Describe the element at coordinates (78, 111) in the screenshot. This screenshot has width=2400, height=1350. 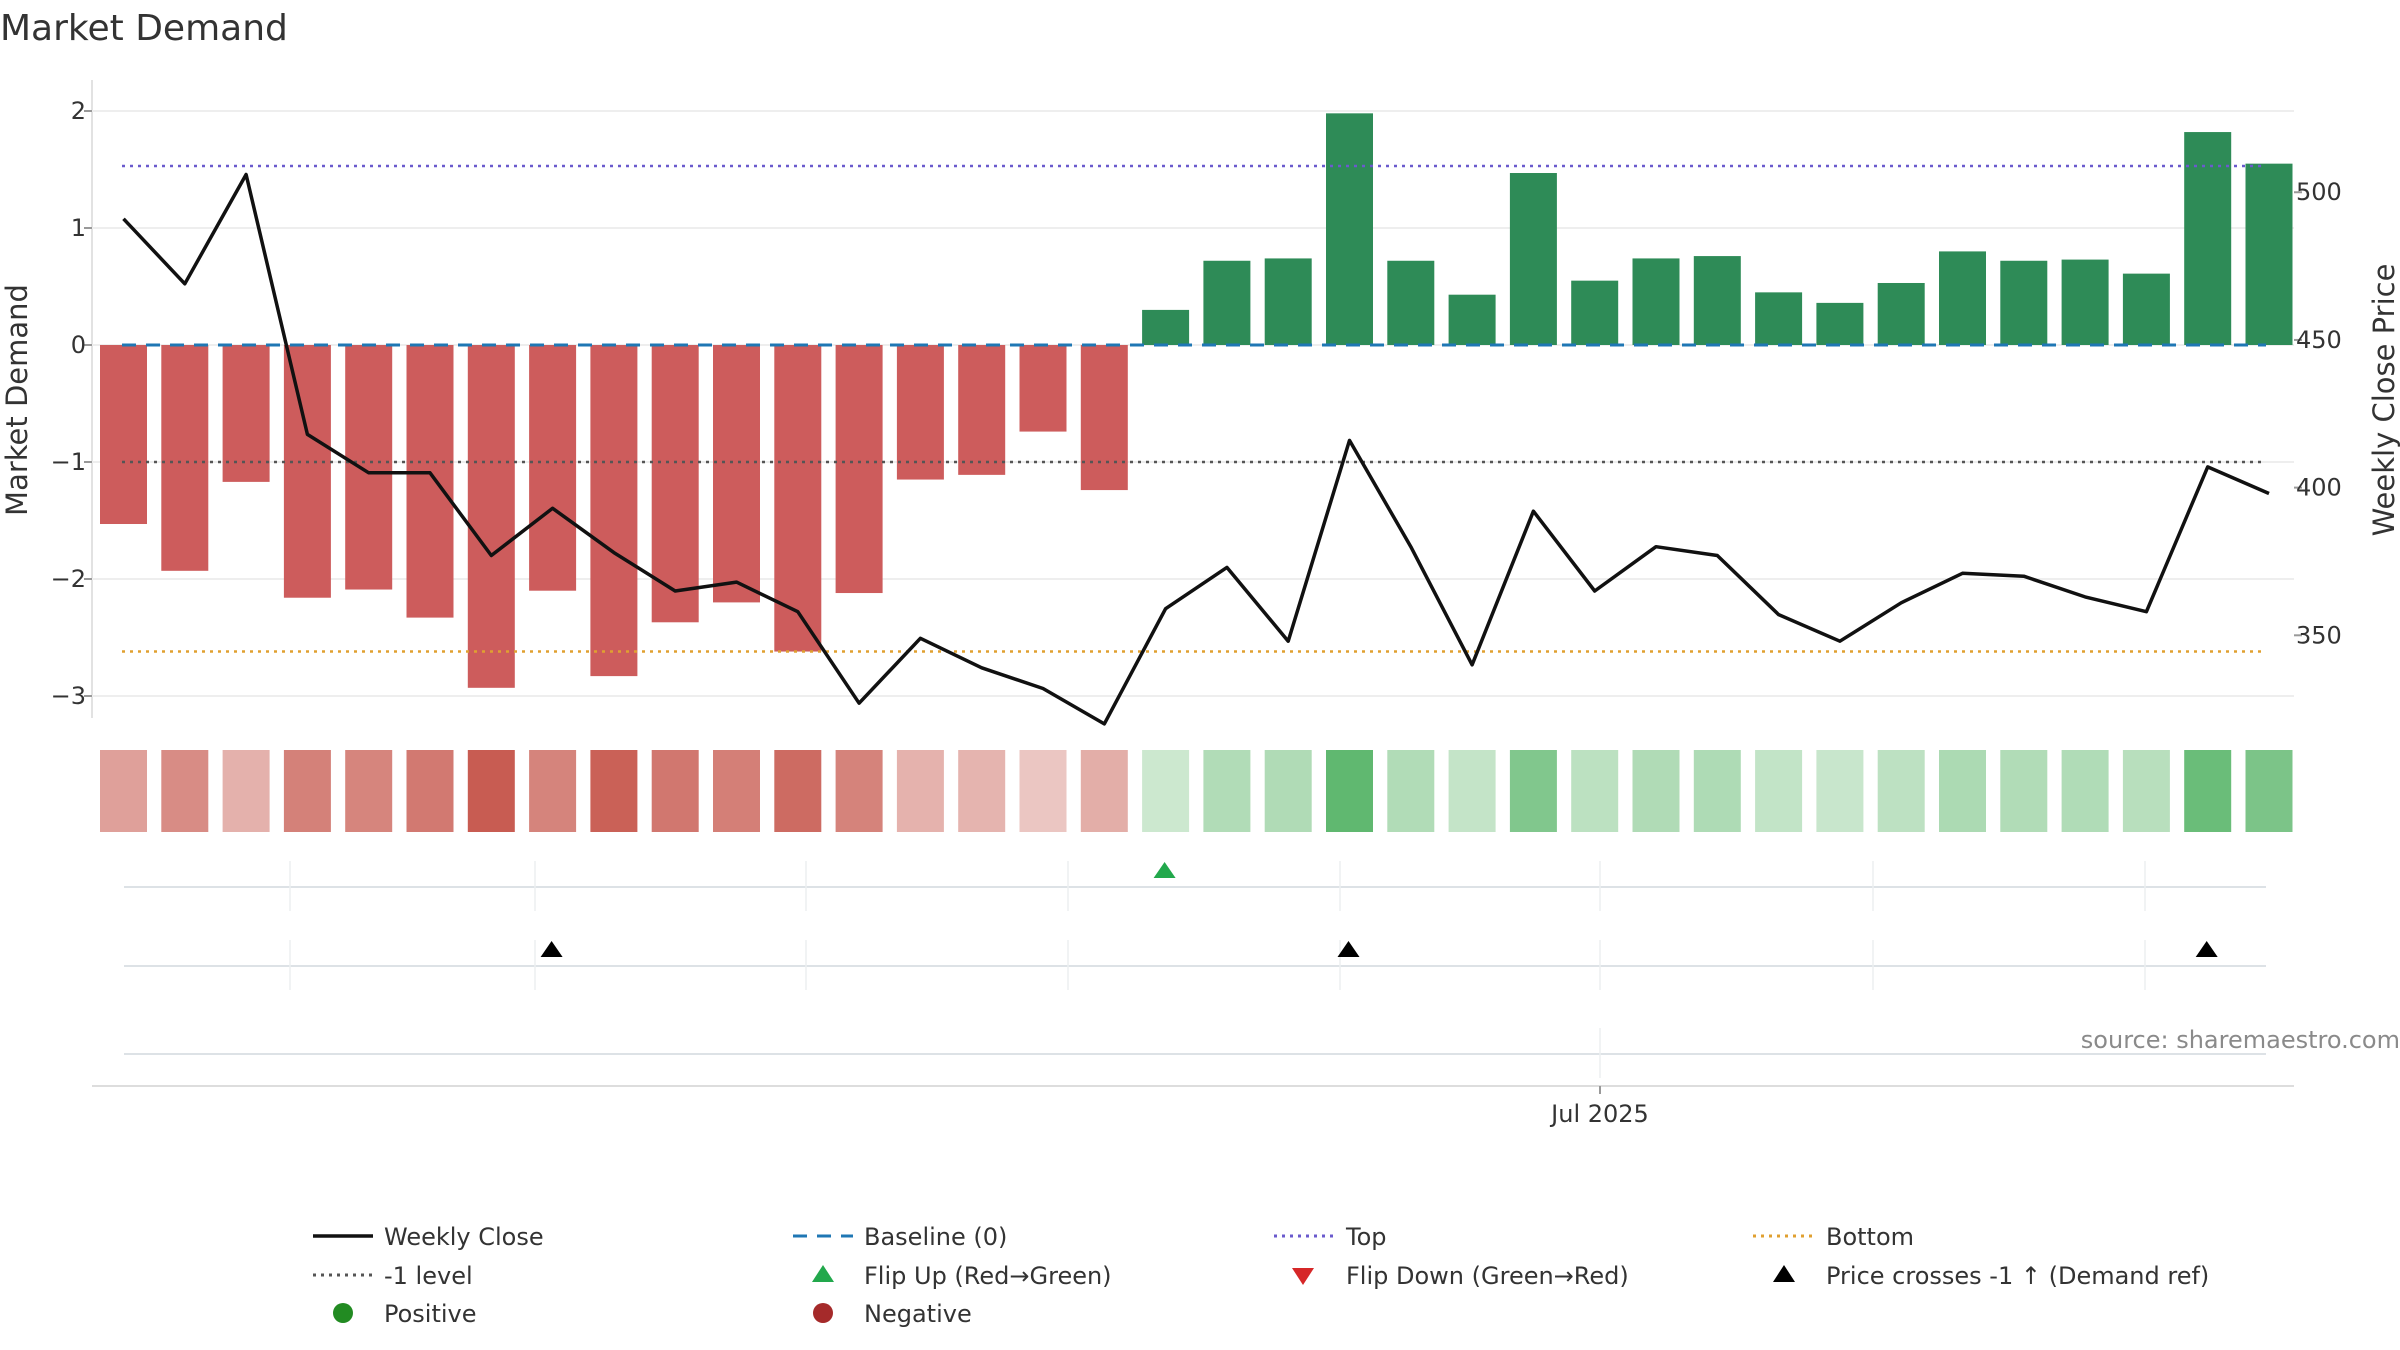
I see `left-tick-label: 2` at that location.